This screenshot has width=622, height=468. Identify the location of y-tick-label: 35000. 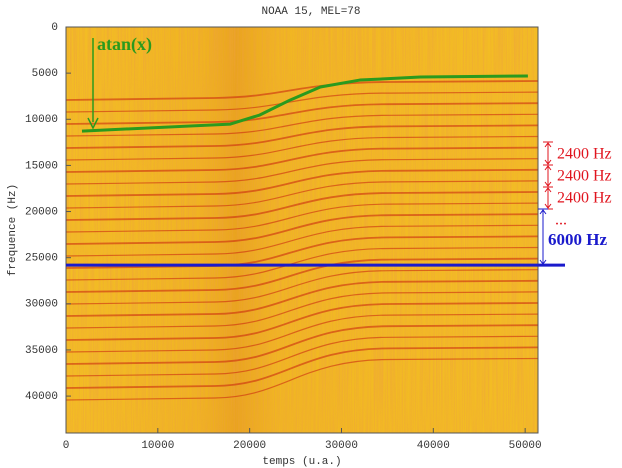
(41, 351).